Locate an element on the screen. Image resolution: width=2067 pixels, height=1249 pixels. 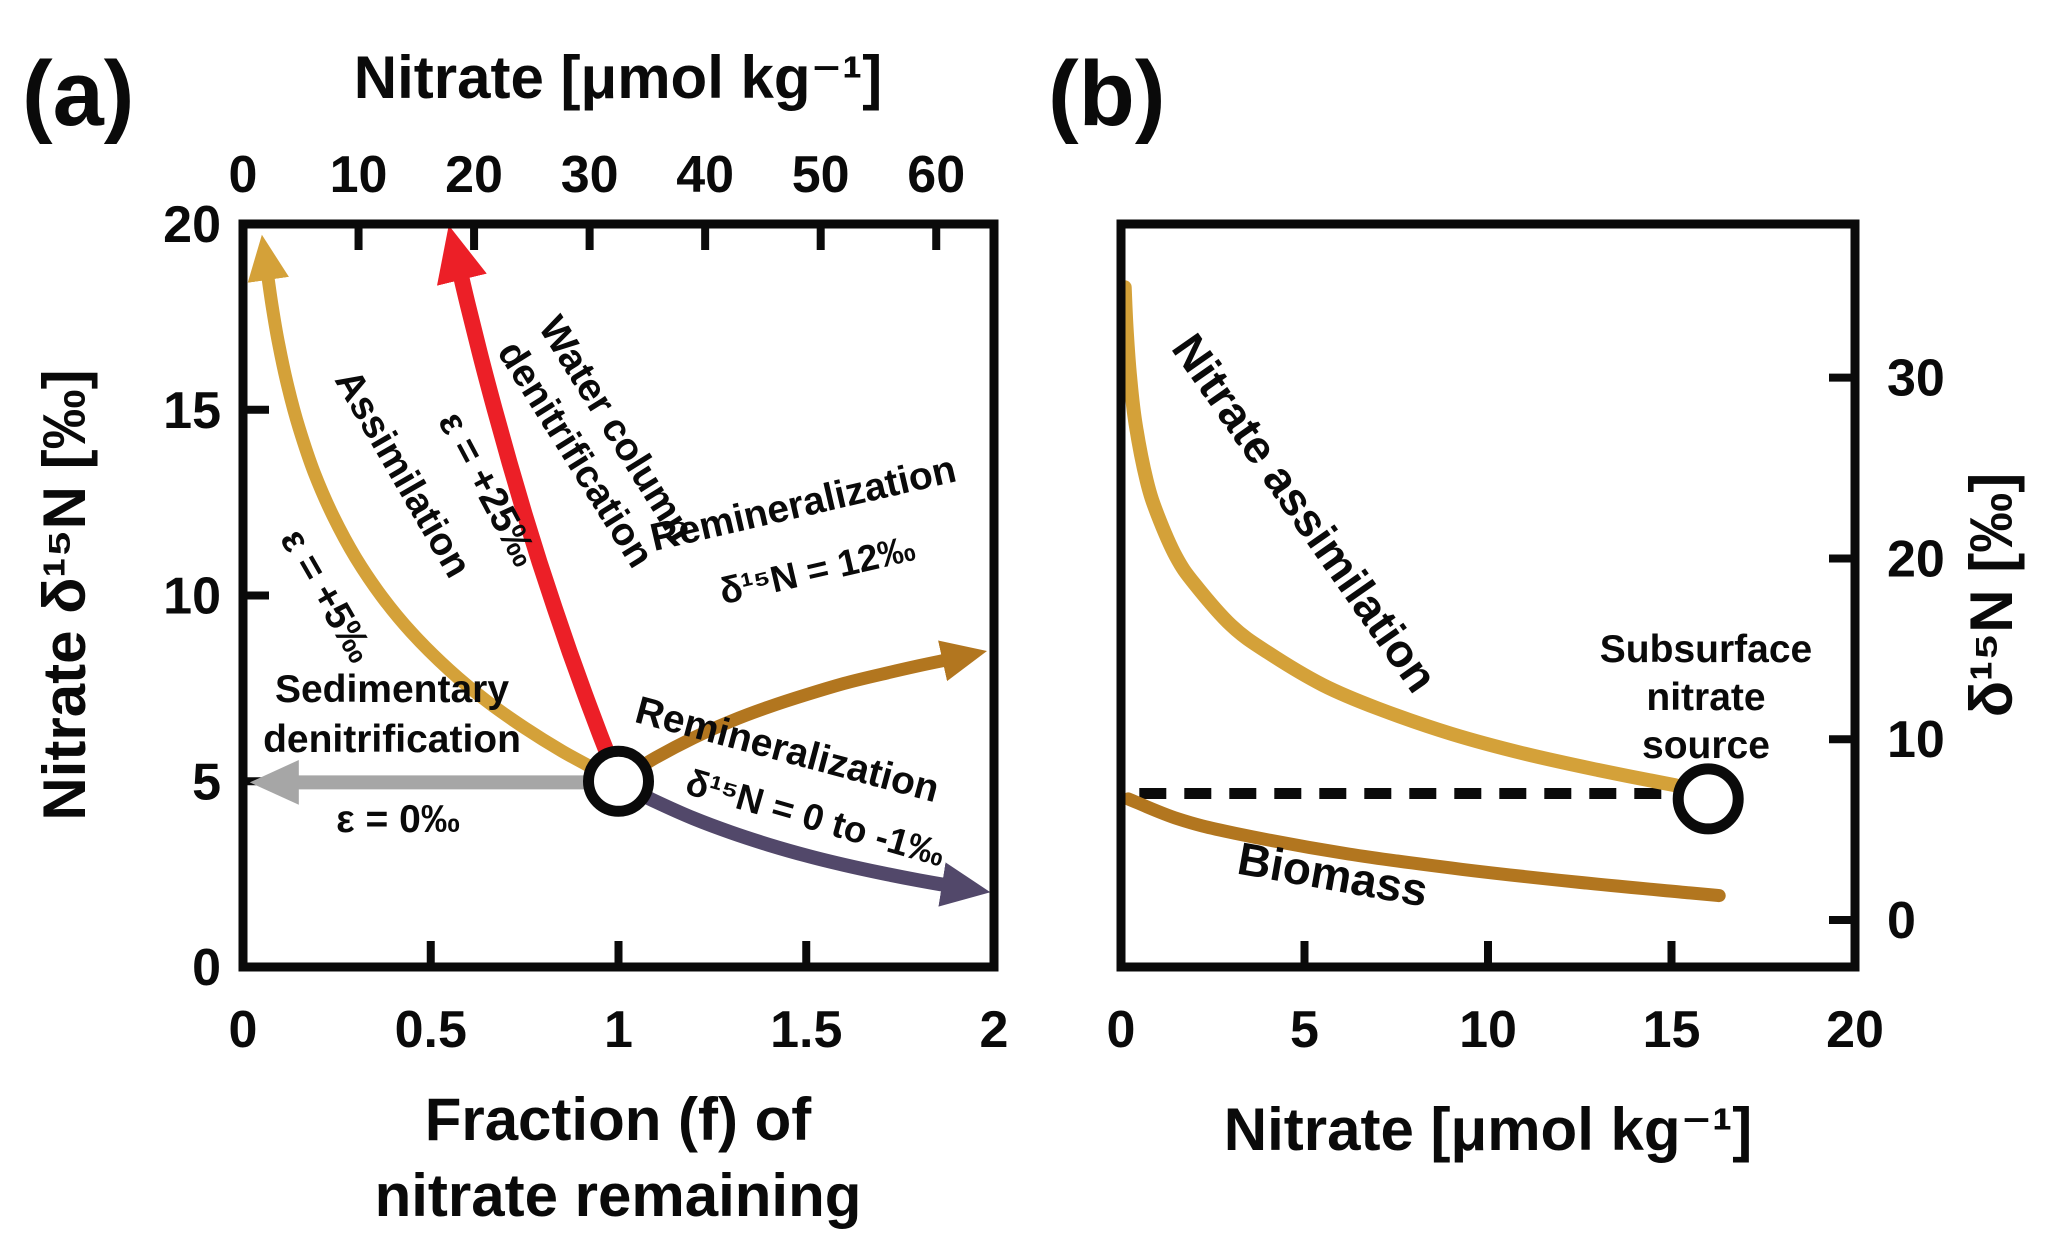
biomass-label: Biomass is located at coordinates (1333, 874).